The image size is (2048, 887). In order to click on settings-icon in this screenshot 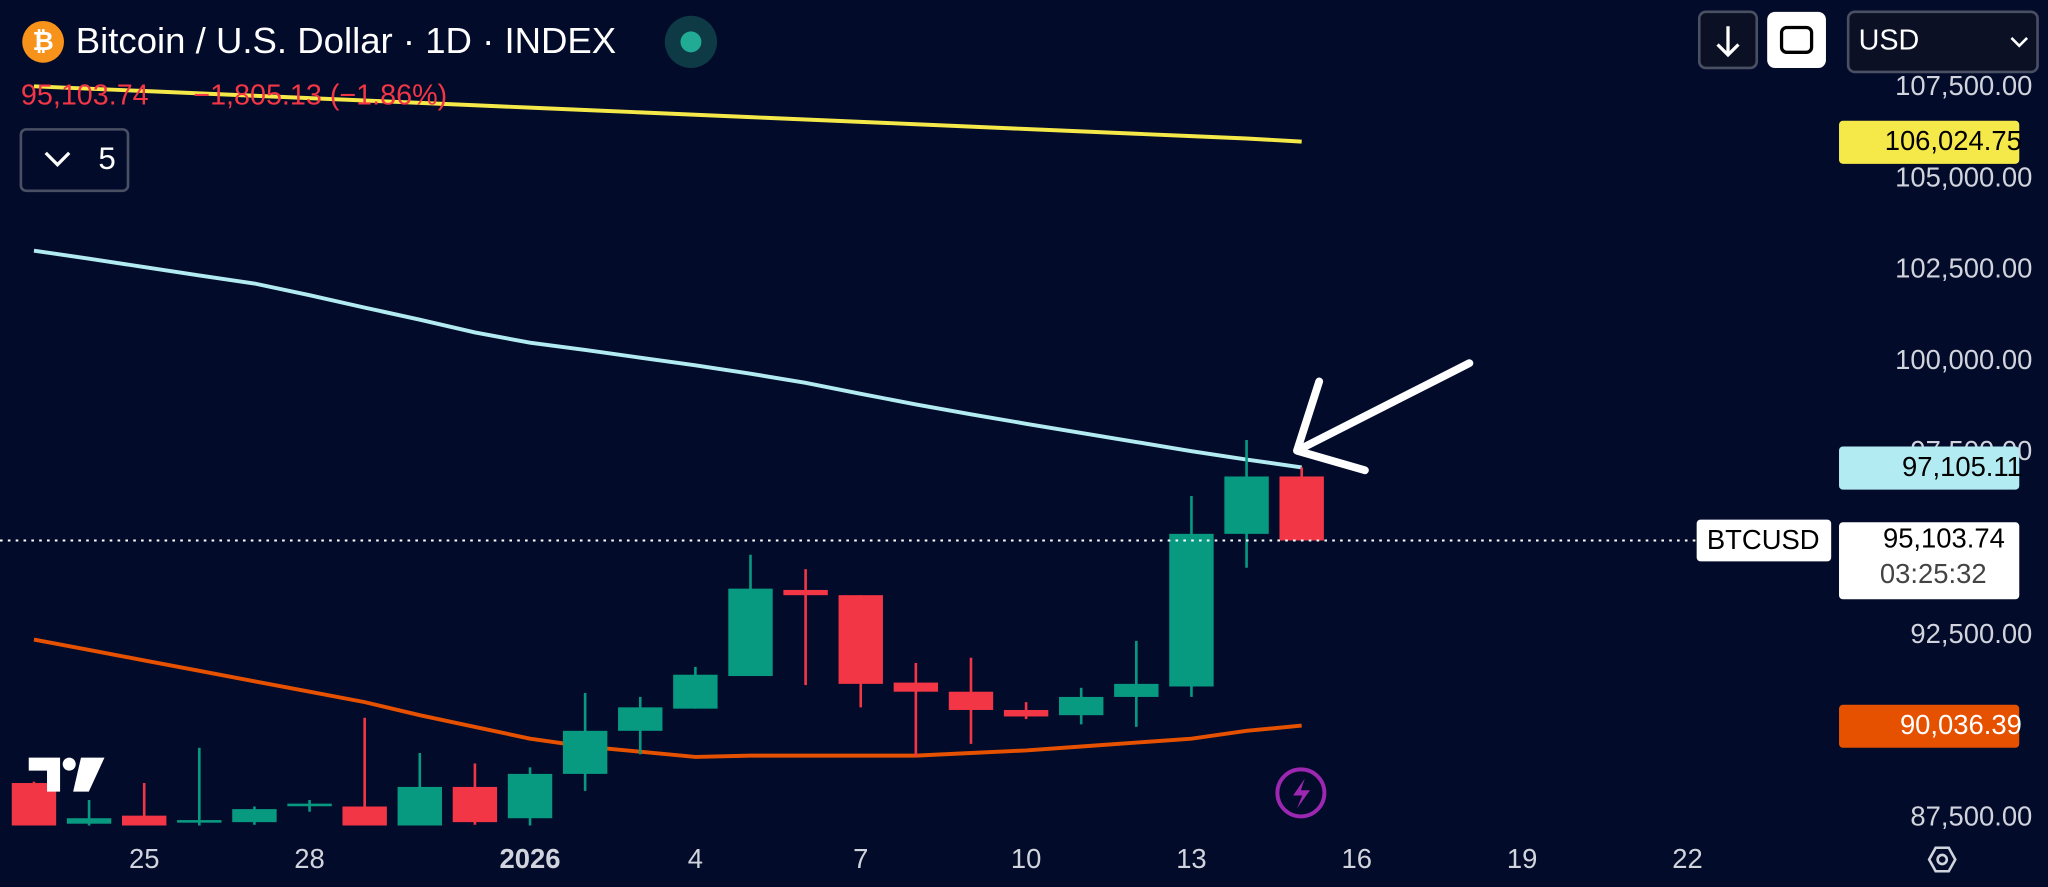, I will do `click(1942, 859)`.